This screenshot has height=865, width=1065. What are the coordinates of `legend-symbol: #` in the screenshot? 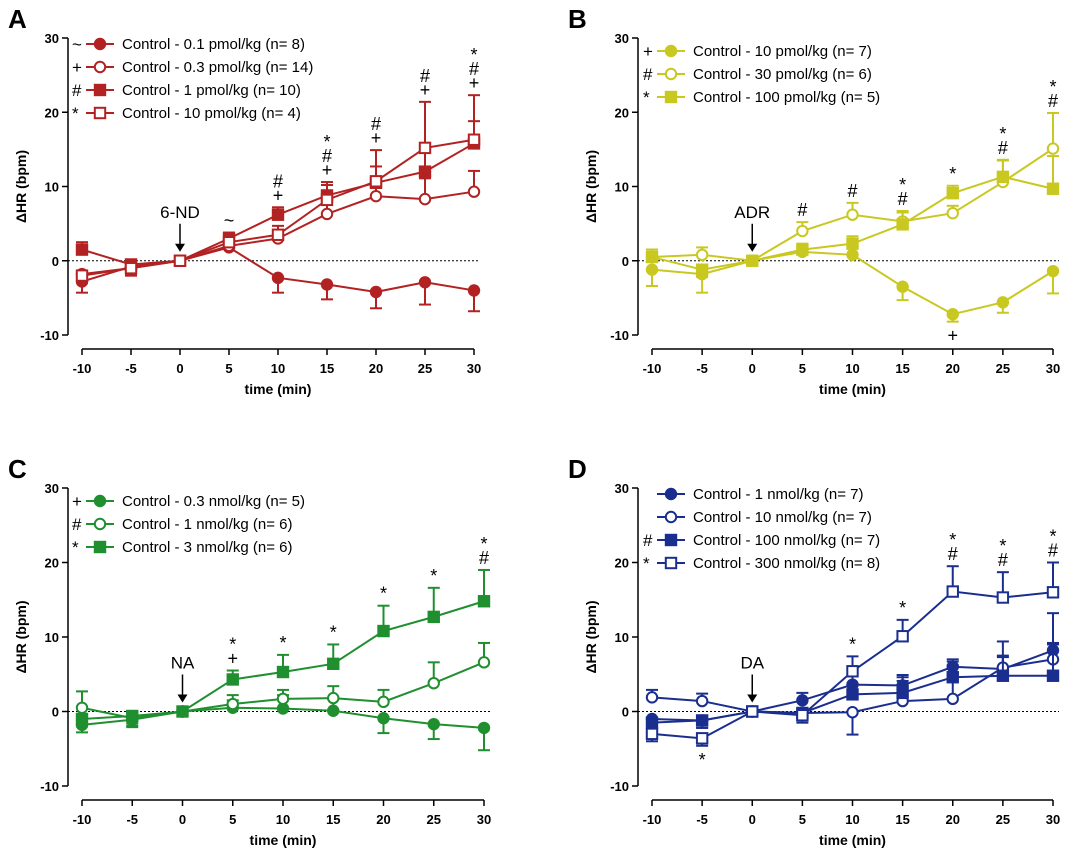 It's located at (77, 524).